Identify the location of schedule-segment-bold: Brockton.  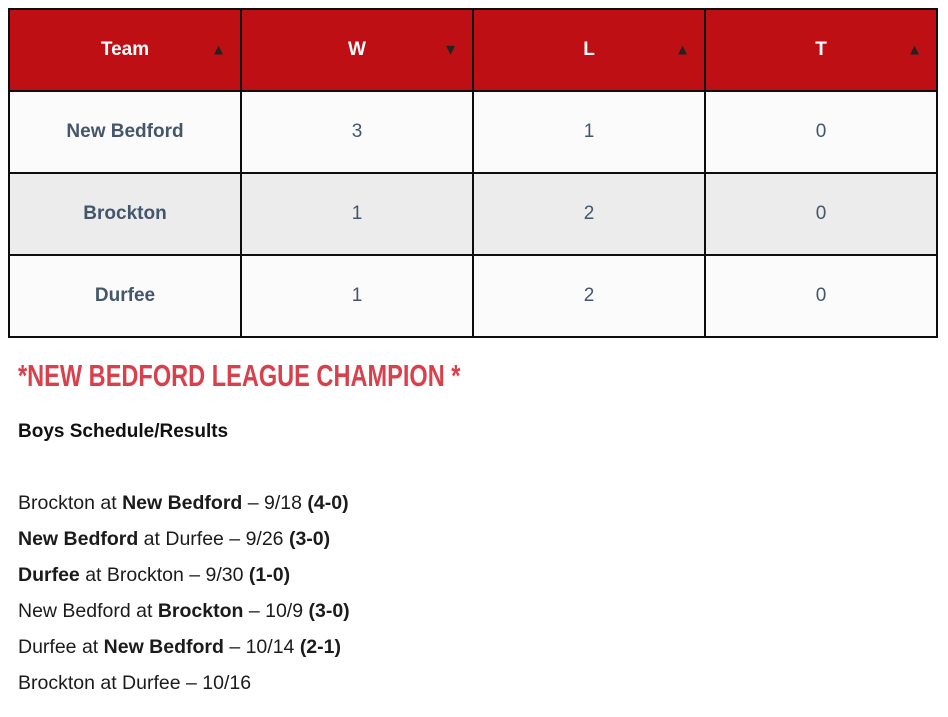
(200, 610).